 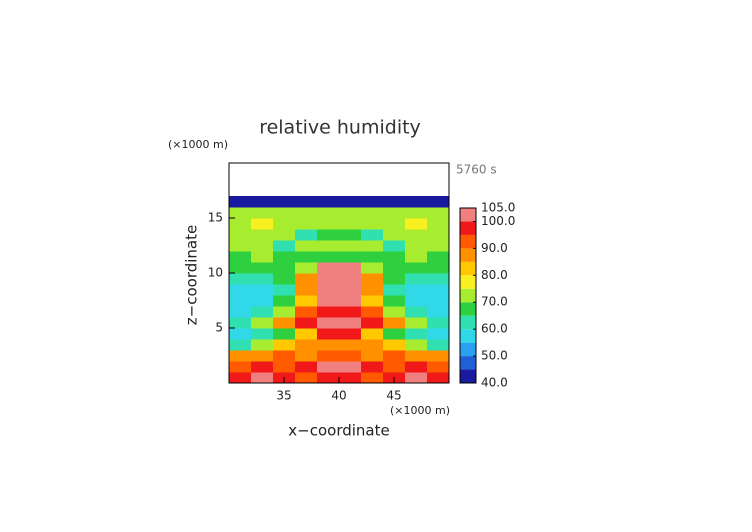 I want to click on colorbar-tick-label: 40.0, so click(x=494, y=383).